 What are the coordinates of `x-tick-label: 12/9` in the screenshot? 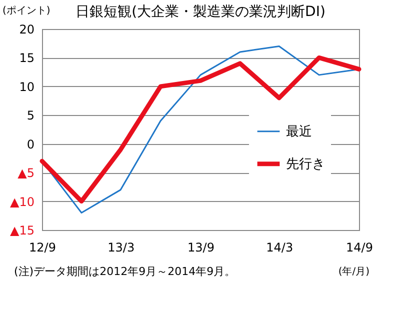 It's located at (42, 247).